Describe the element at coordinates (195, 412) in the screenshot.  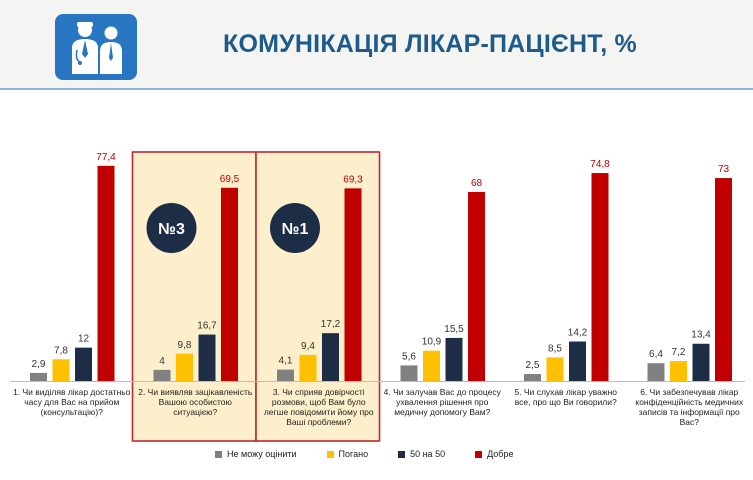
I see `category-label: ситуацією?` at that location.